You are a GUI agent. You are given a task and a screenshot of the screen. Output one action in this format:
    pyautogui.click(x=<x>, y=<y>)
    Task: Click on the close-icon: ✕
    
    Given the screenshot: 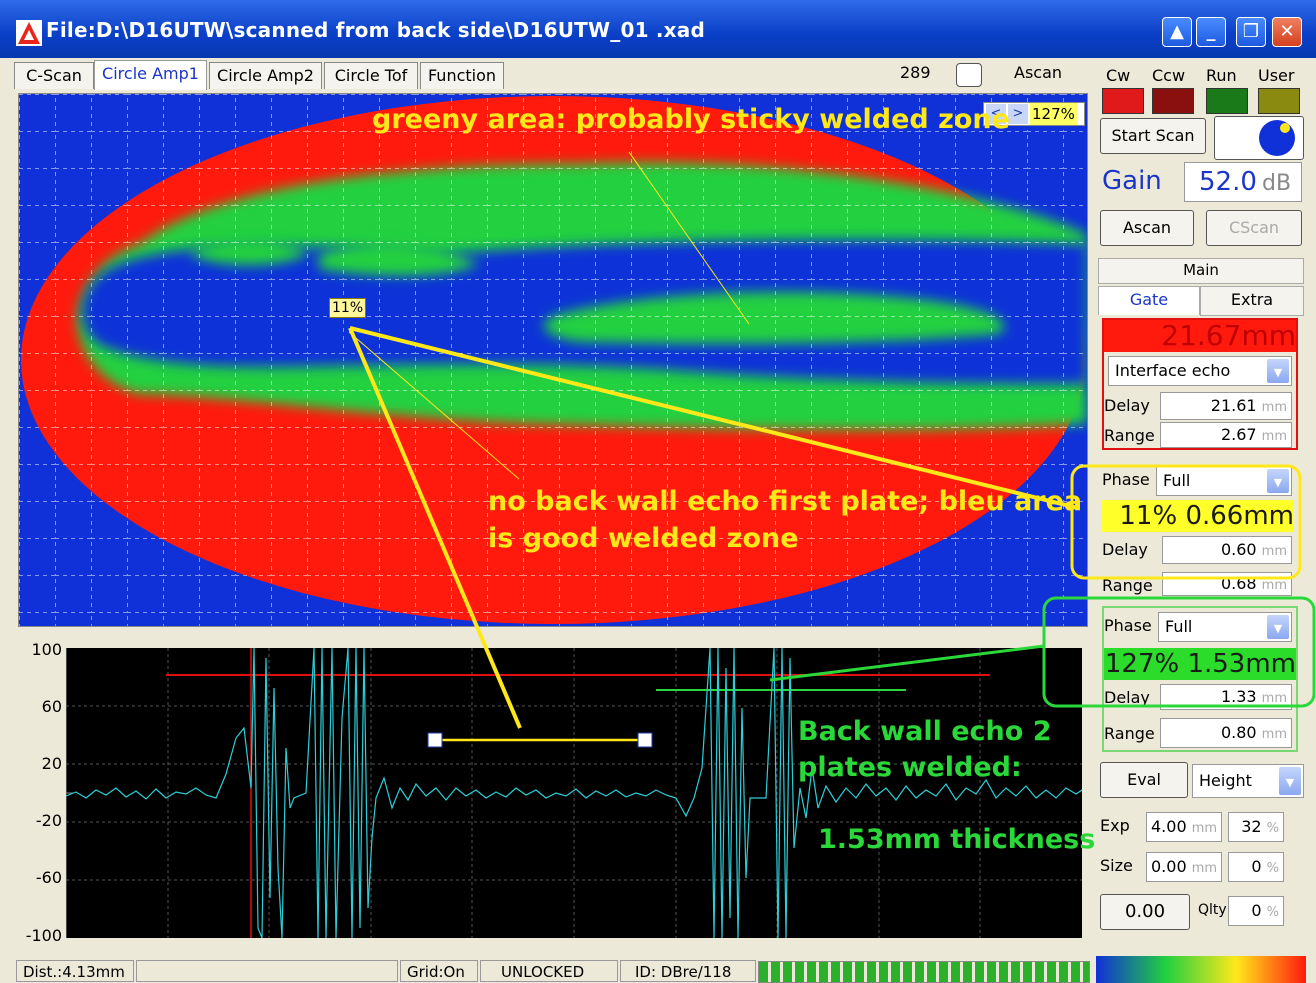 What is the action you would take?
    pyautogui.click(x=1287, y=32)
    